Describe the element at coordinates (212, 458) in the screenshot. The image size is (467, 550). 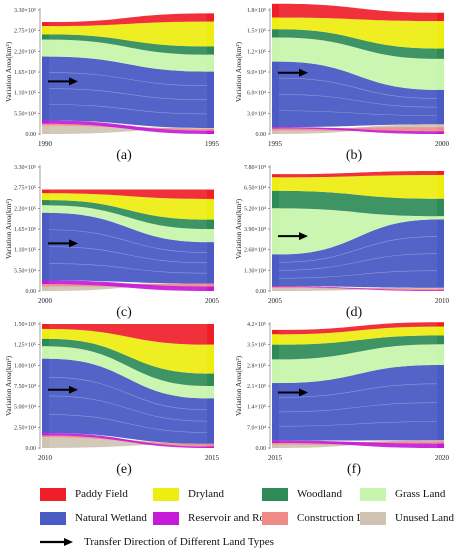
I see `x-tick-label: 2015` at that location.